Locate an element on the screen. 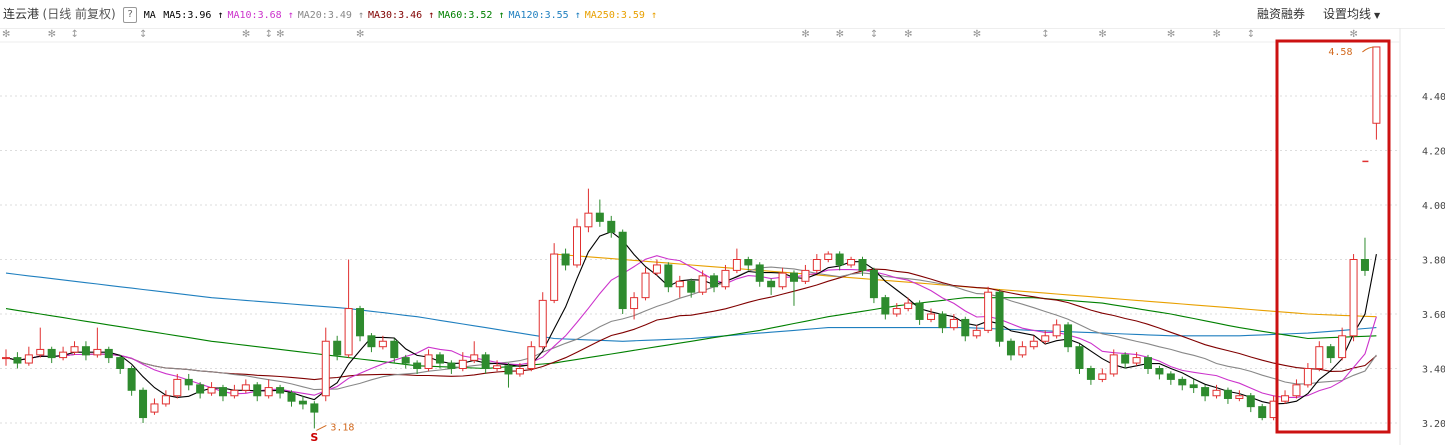 Image resolution: width=1445 pixels, height=445 pixels. set-ma-button: 设置均线 ▼ is located at coordinates (1351, 15).